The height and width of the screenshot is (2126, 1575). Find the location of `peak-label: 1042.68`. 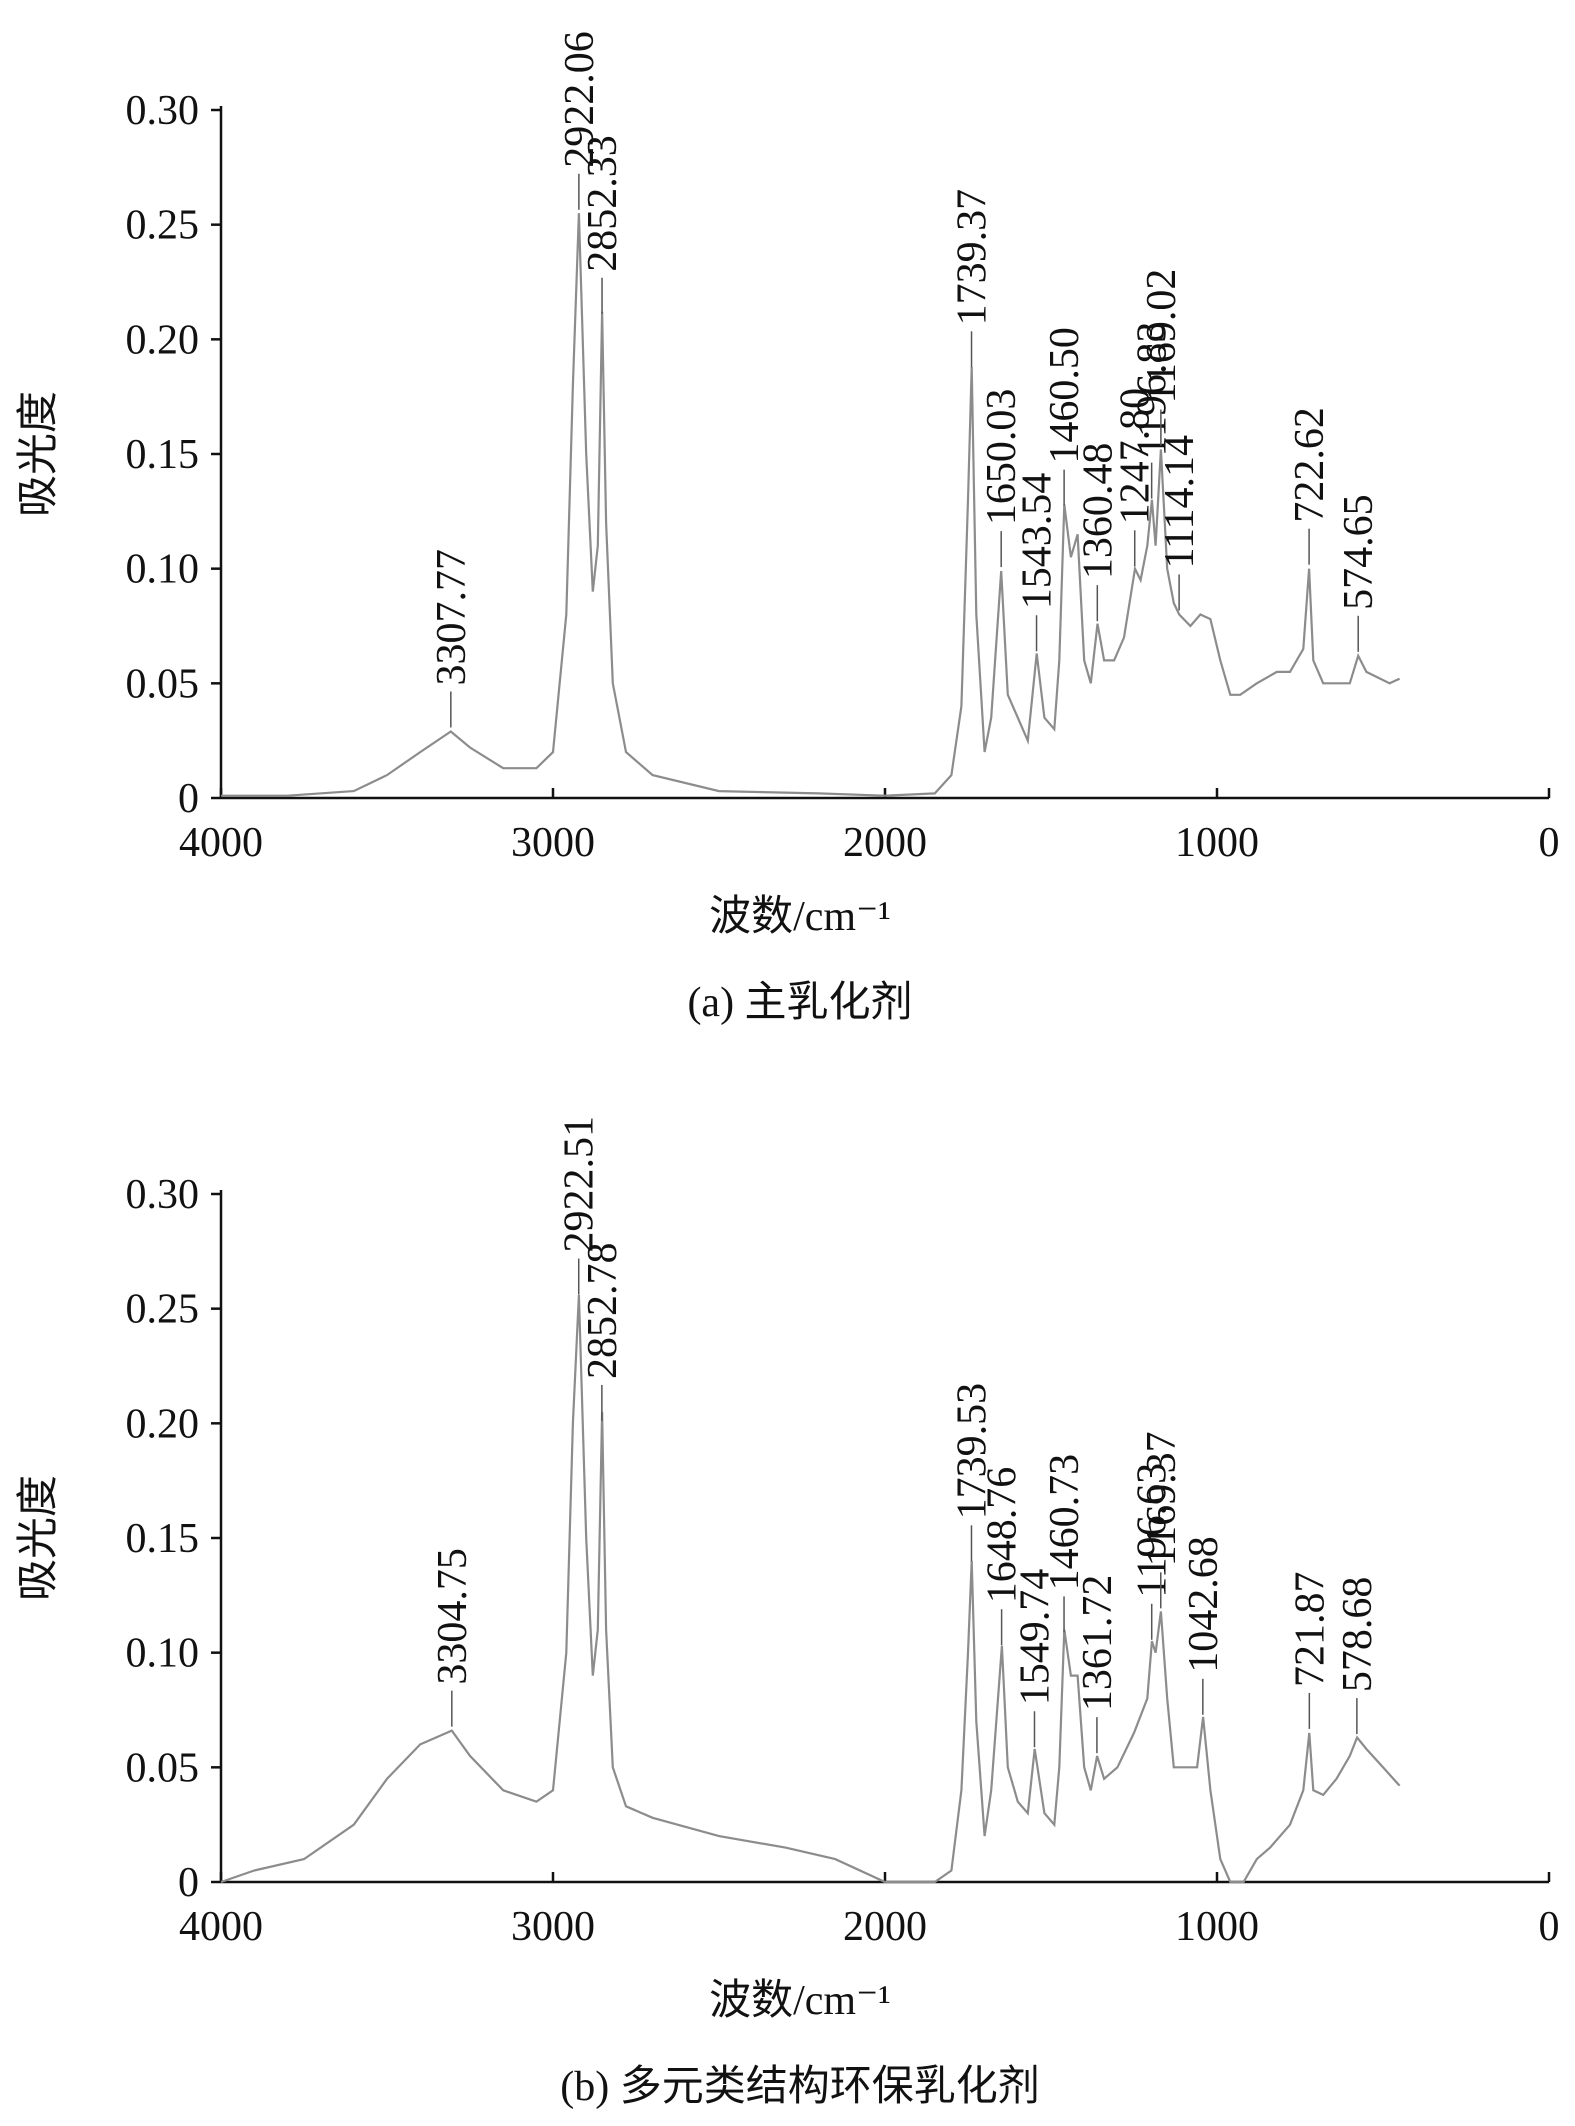

peak-label: 1042.68 is located at coordinates (1204, 1604).